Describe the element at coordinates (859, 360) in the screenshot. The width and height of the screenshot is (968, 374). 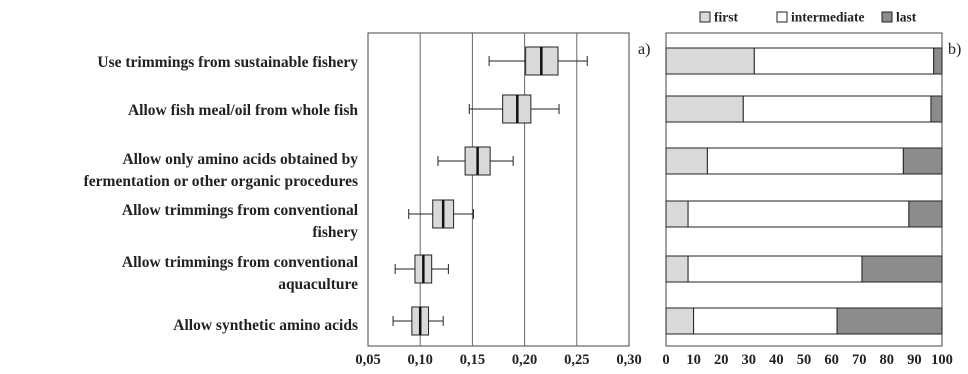
I see `x-tick-label: 70` at that location.